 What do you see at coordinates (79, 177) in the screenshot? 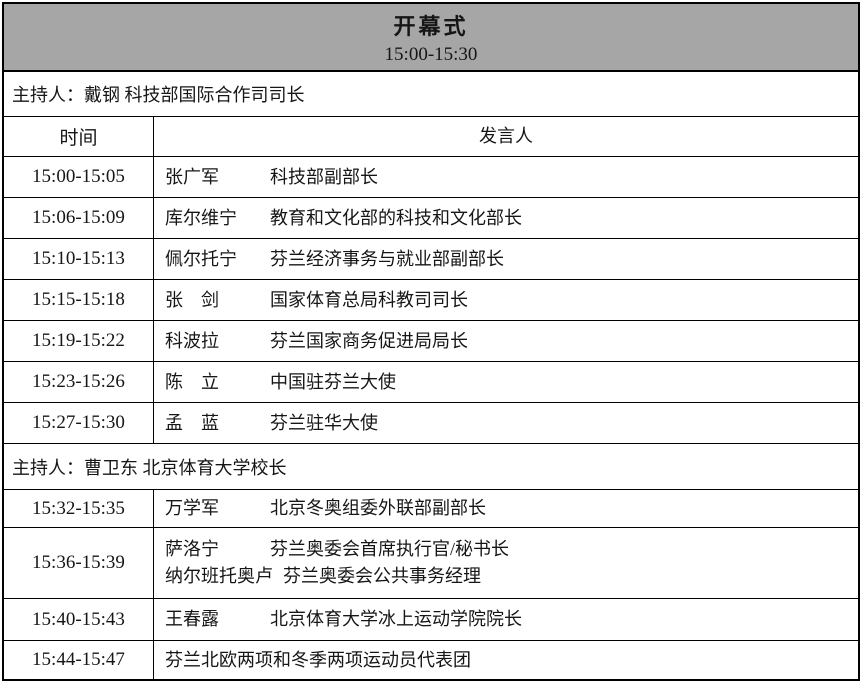
I see `time-cell: 15:00-15:05` at bounding box center [79, 177].